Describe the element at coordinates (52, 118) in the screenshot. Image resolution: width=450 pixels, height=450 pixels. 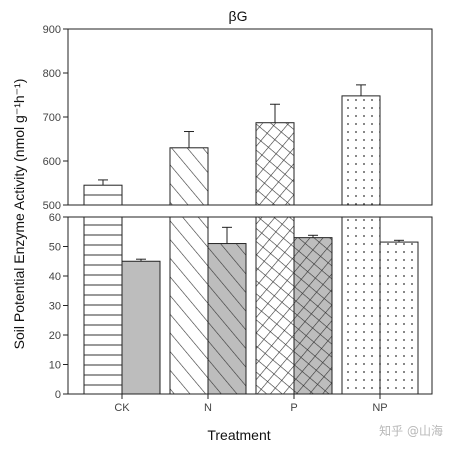
I see `y-tick-label-upper: 700` at that location.